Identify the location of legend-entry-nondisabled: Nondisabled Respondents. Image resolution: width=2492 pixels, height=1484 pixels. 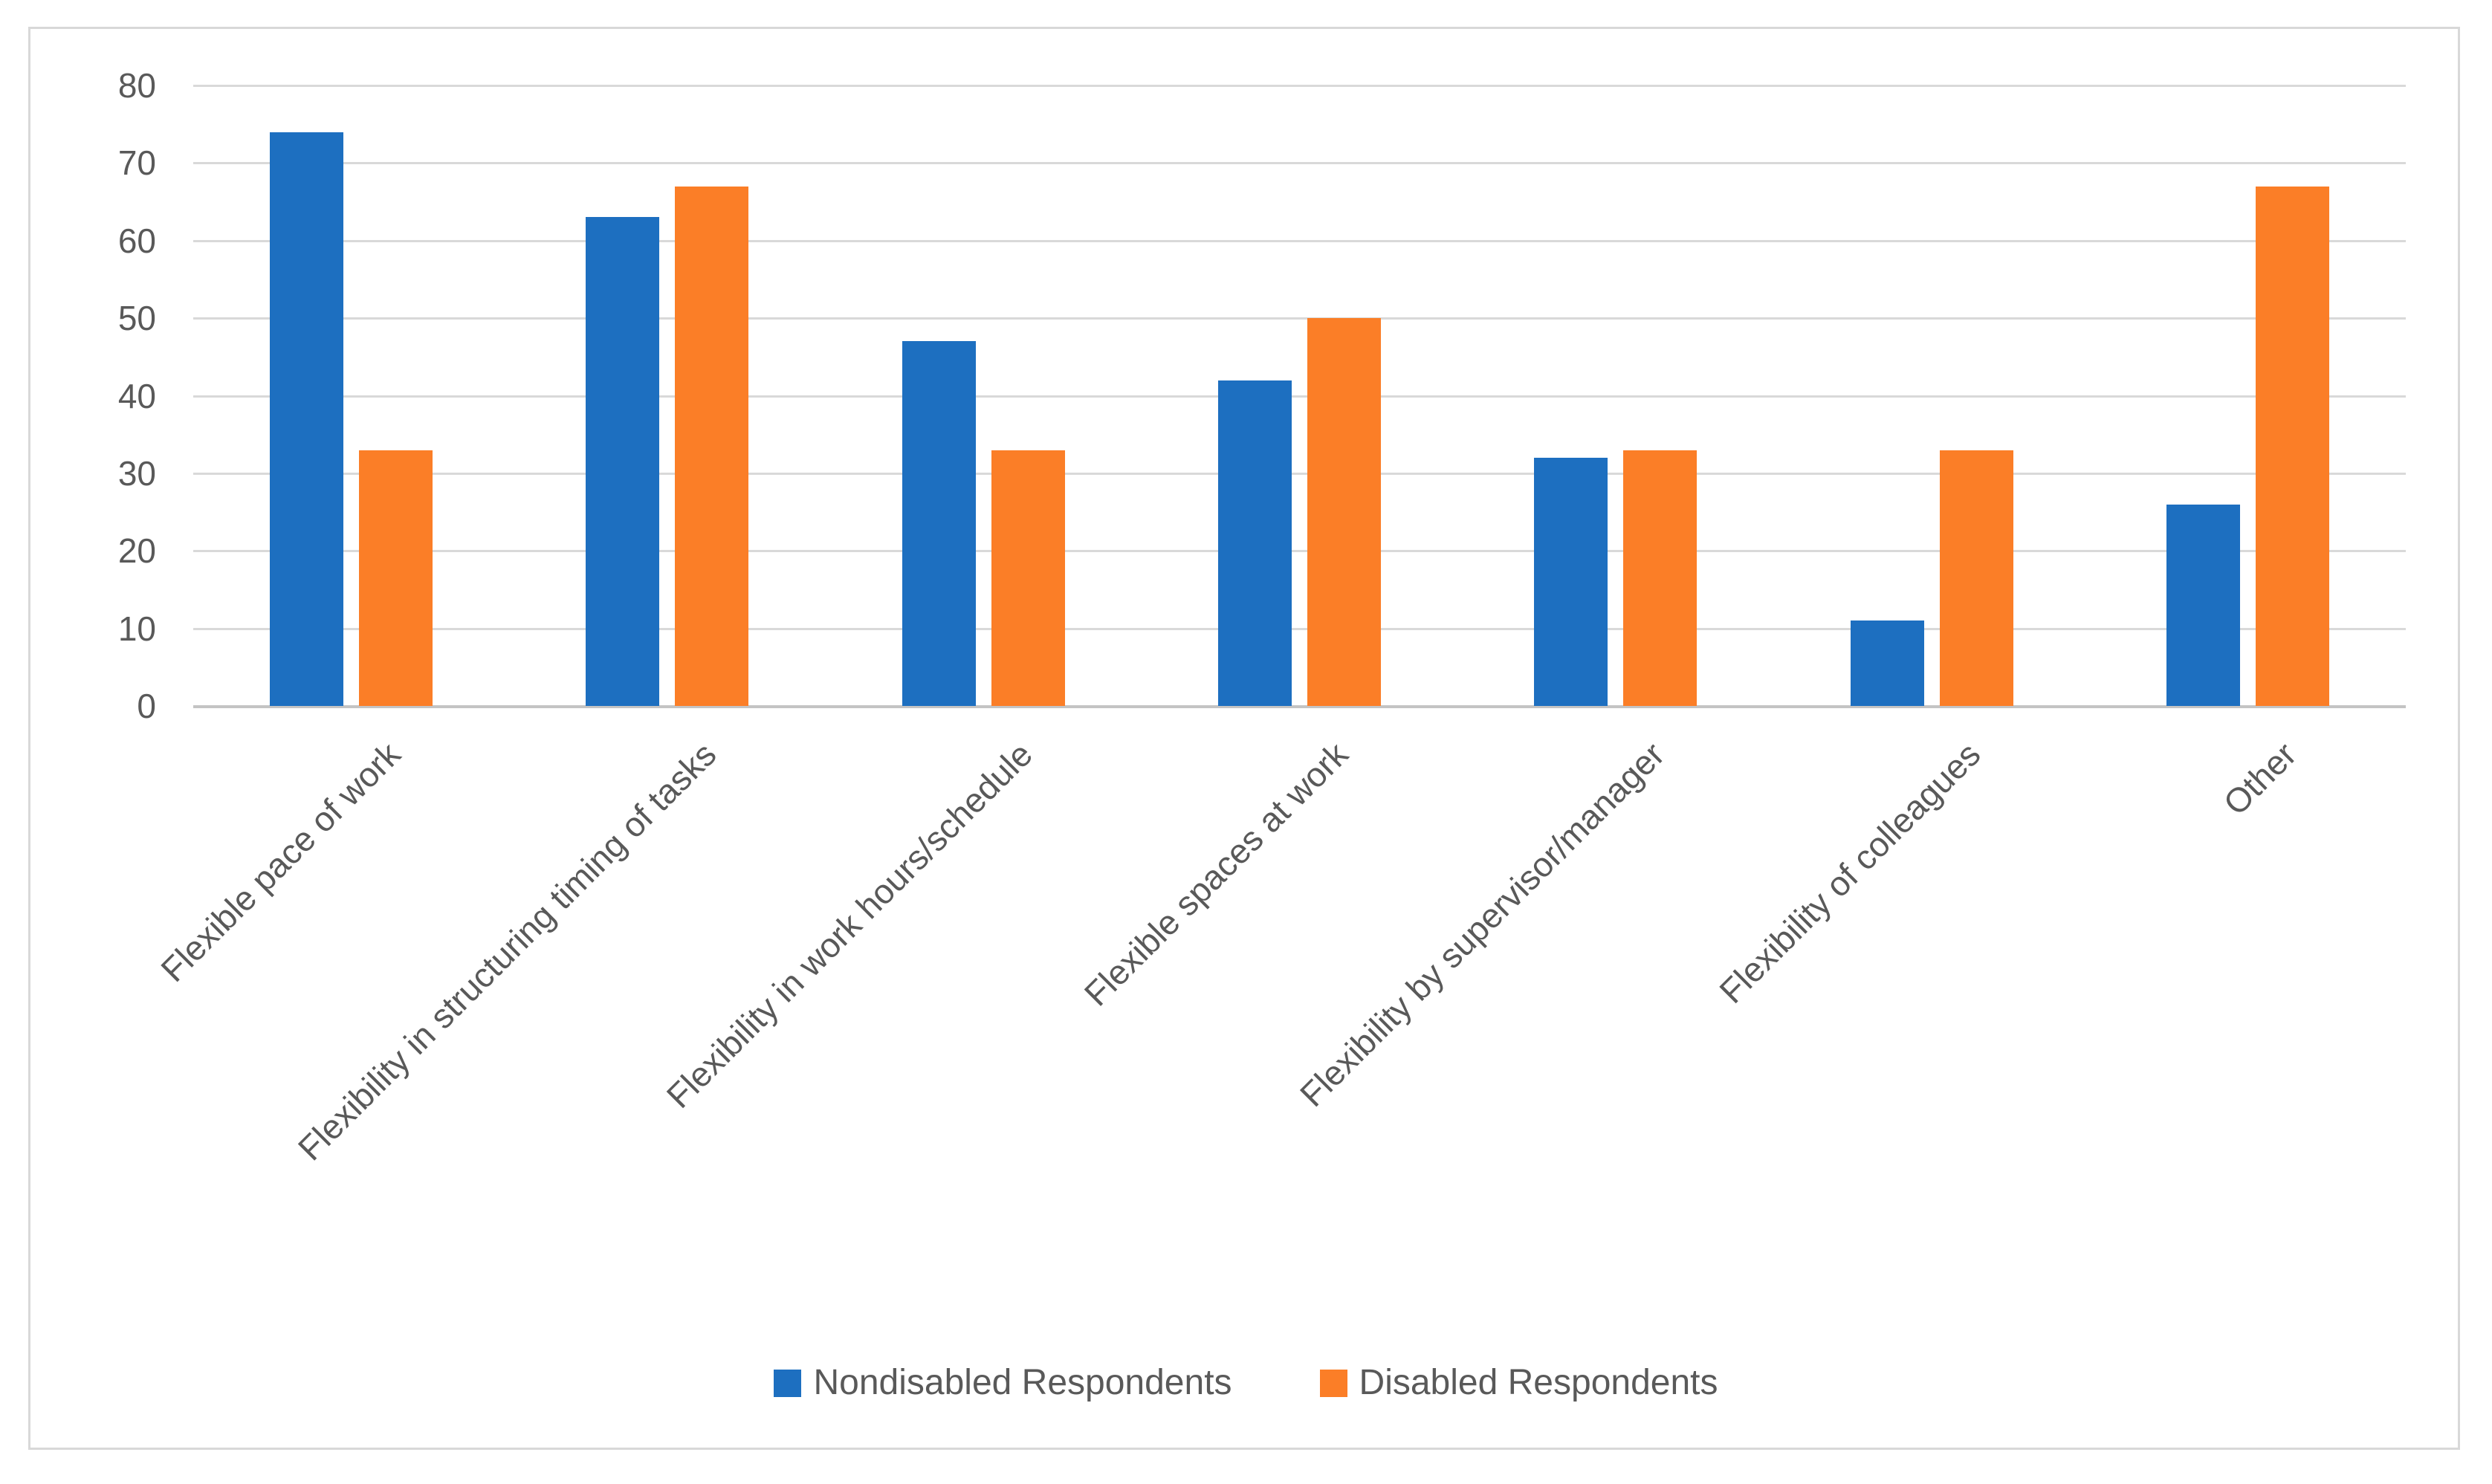
(1003, 1383).